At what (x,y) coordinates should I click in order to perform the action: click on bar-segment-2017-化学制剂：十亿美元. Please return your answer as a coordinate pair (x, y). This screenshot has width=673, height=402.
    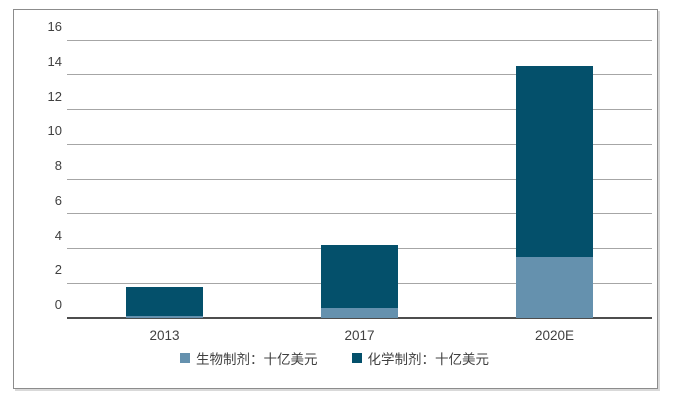
    Looking at the image, I should click on (359, 276).